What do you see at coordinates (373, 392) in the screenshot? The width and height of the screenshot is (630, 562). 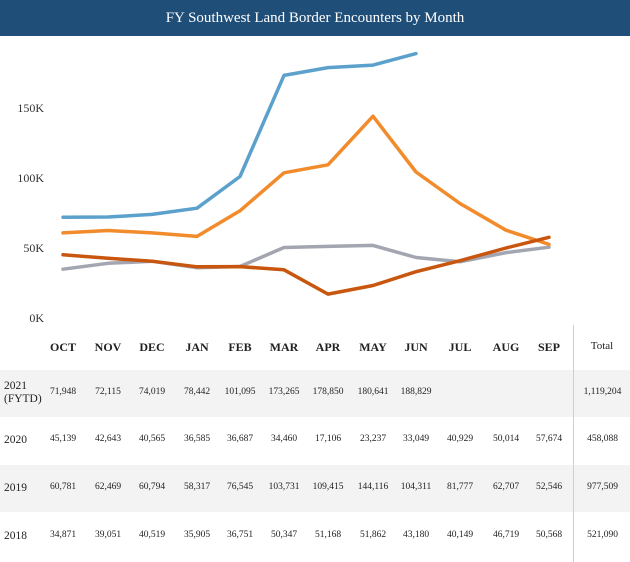 I see `table-cell: 180,641` at bounding box center [373, 392].